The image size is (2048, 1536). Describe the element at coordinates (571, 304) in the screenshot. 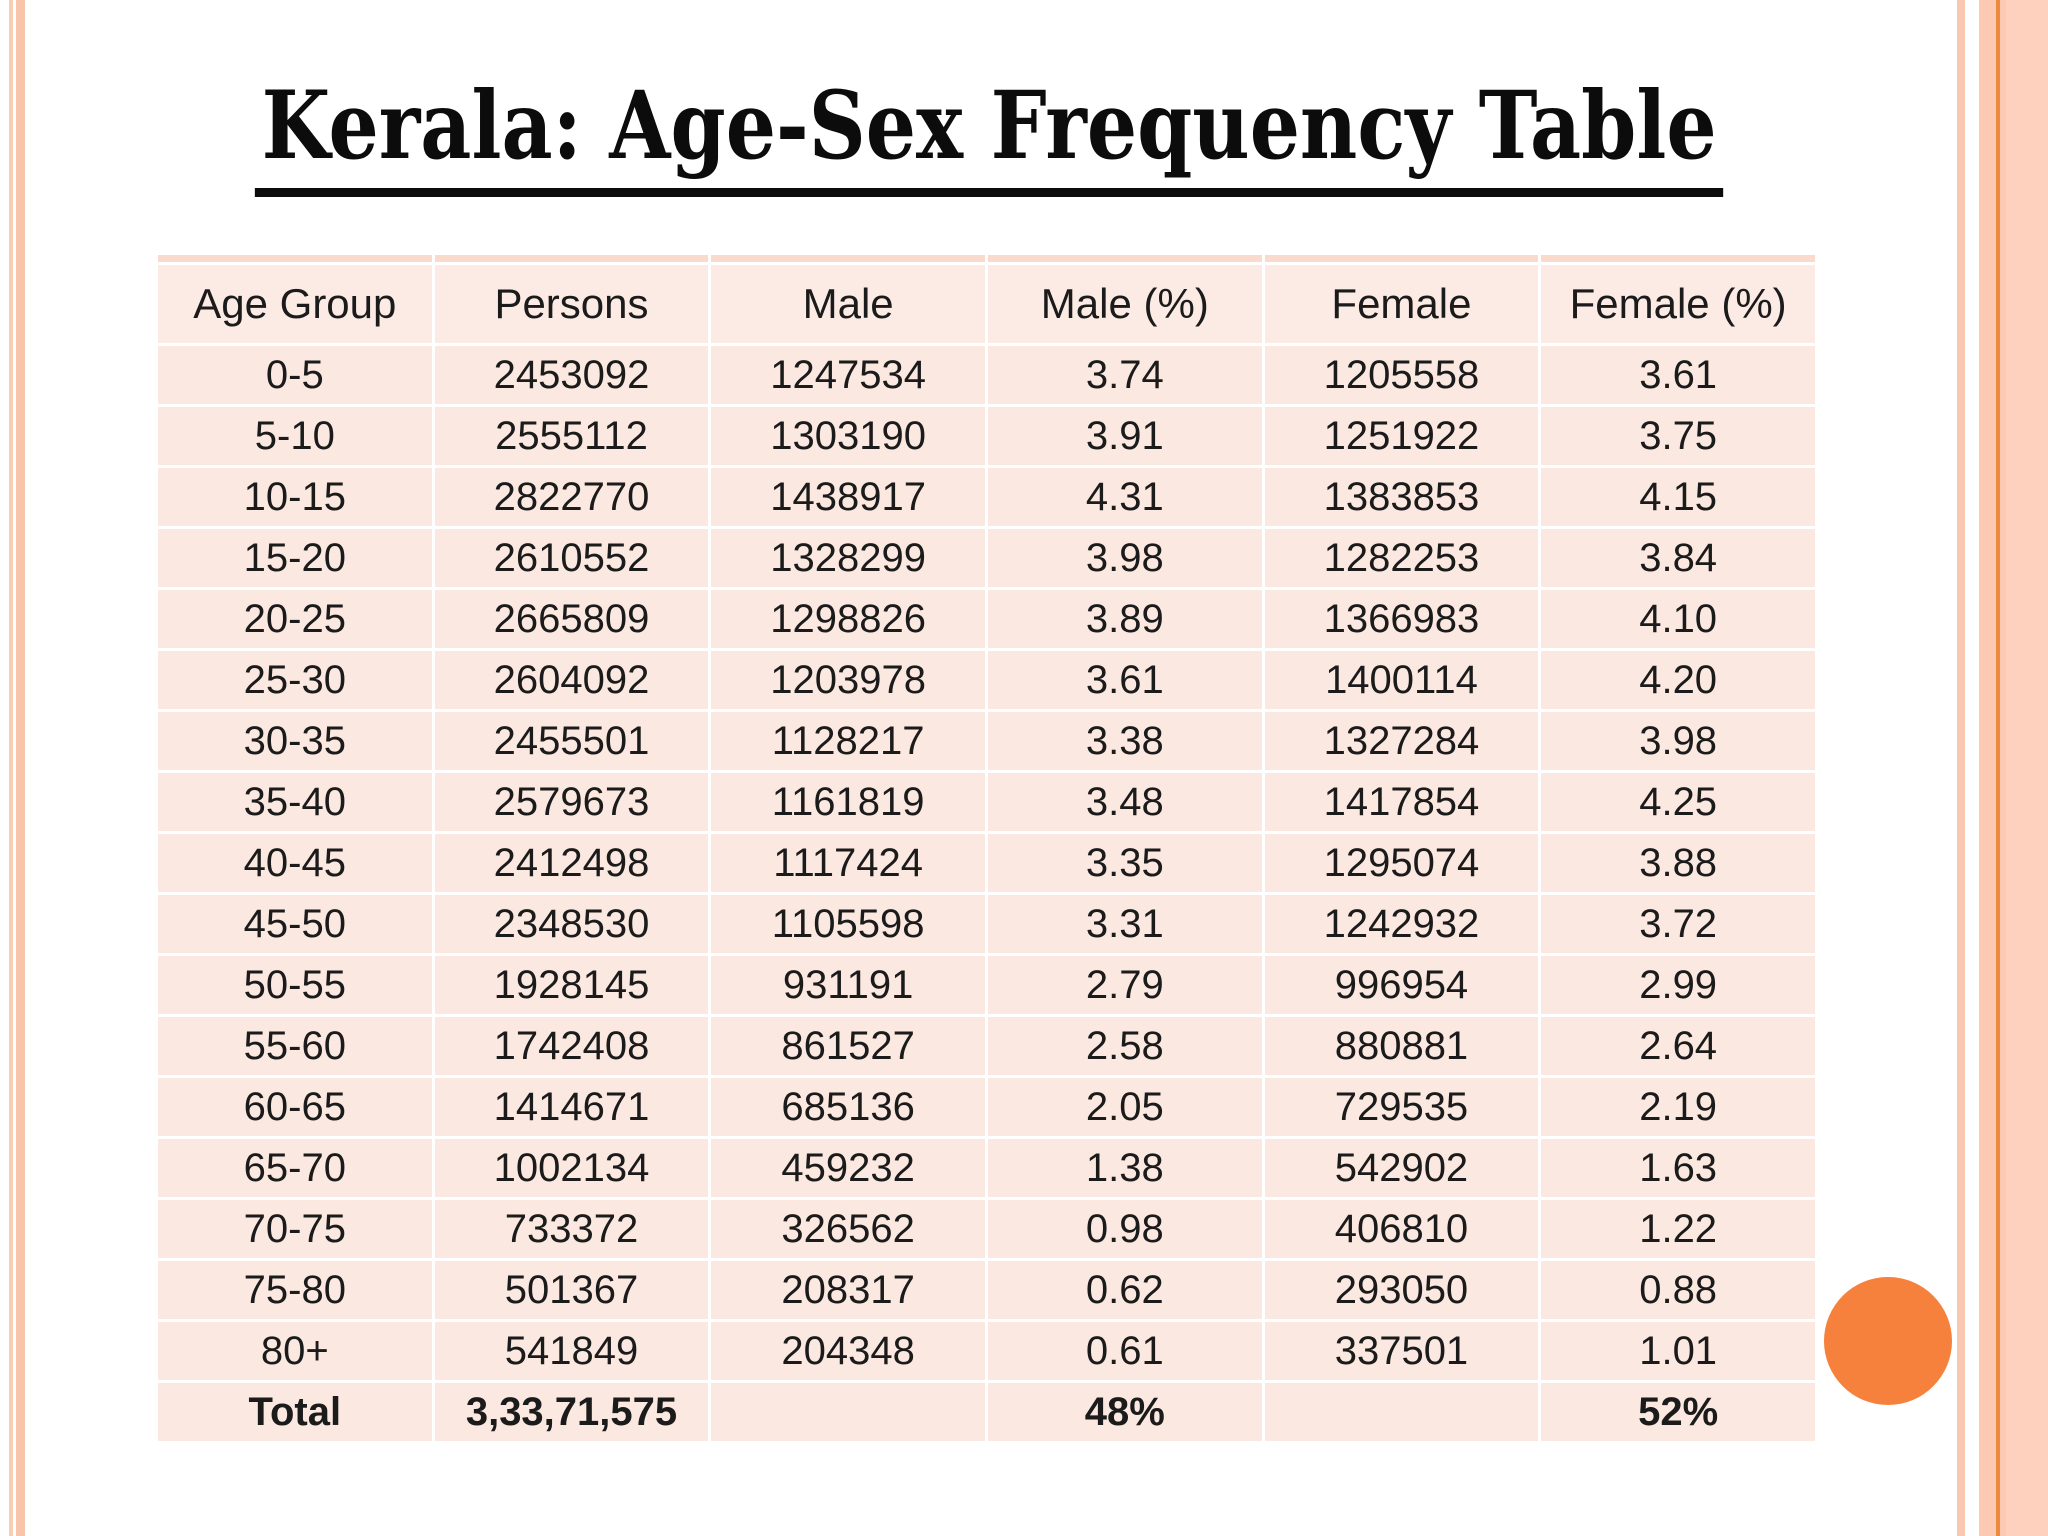

I see `column-header: Persons` at that location.